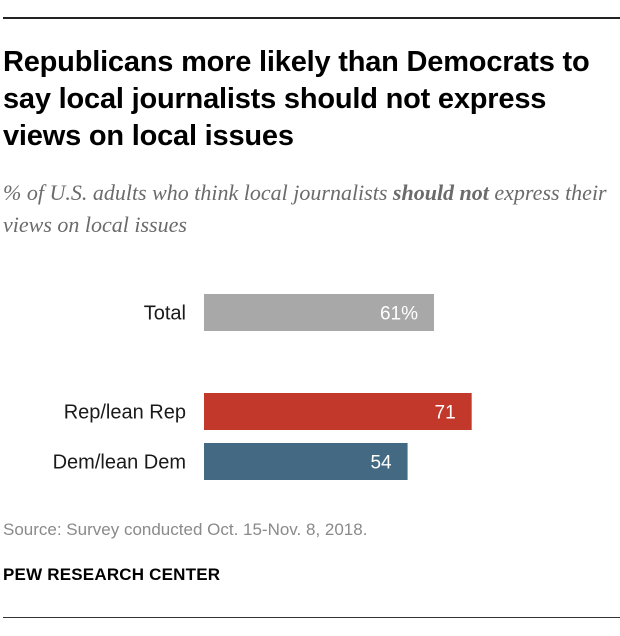 This screenshot has width=620, height=636. I want to click on value-label: 61%, so click(399, 314).